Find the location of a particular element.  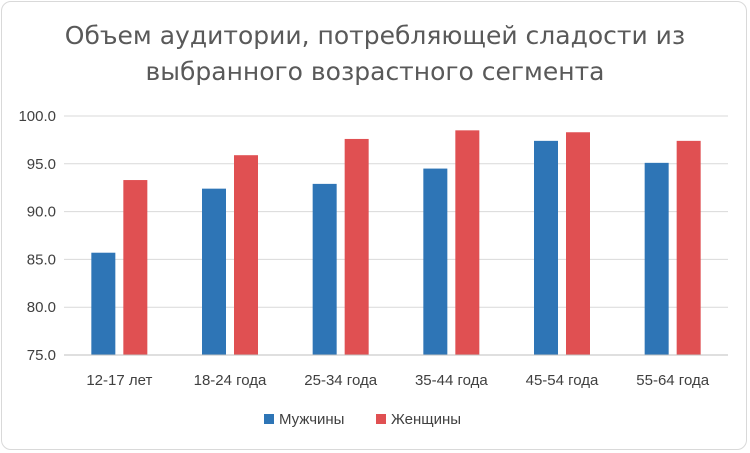

legend-label-male: Мужчины is located at coordinates (311, 419).